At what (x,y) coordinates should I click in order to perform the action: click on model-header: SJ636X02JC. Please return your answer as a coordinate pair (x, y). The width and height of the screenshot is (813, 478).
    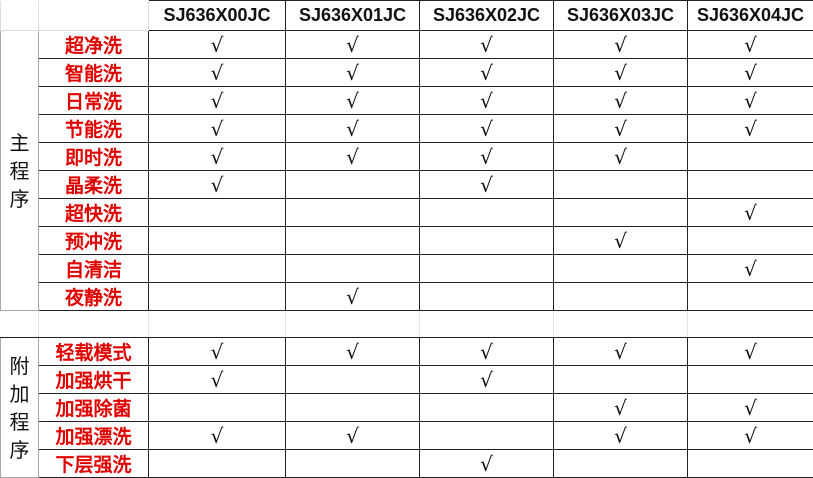
    Looking at the image, I should click on (487, 16).